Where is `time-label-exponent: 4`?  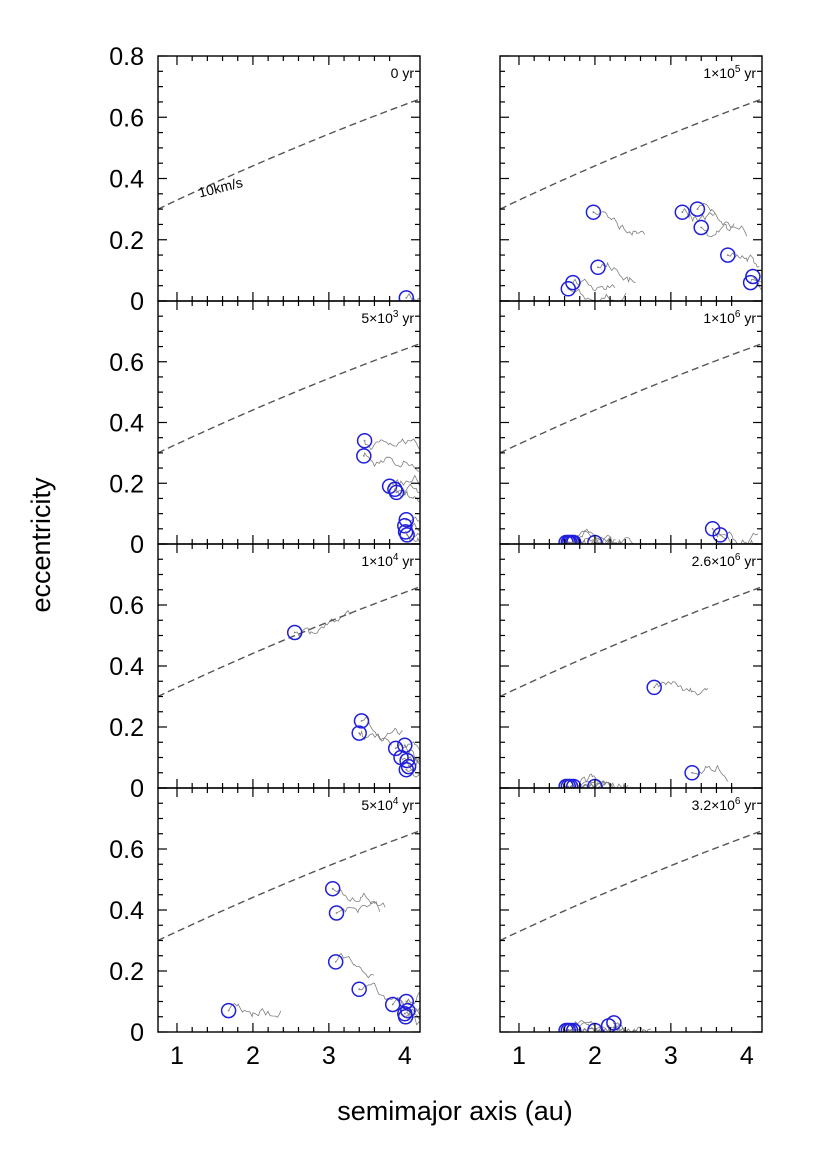
time-label-exponent: 4 is located at coordinates (396, 557).